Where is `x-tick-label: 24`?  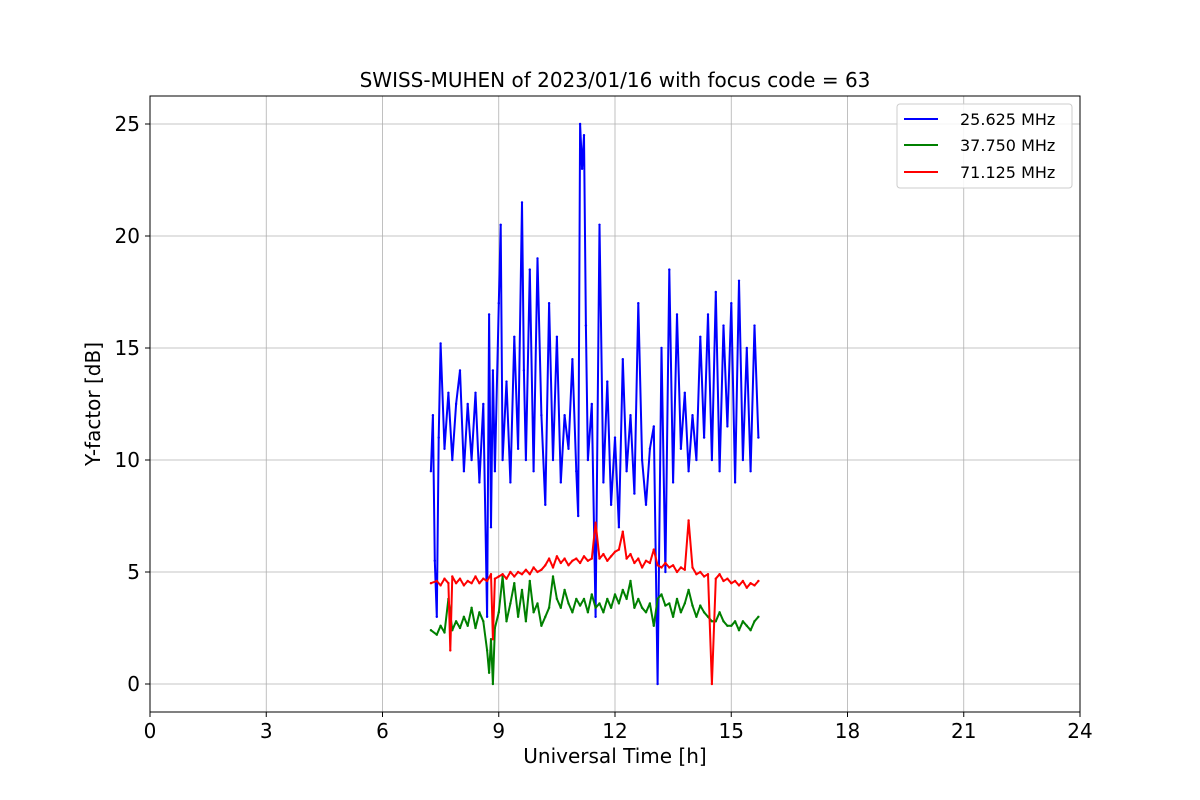
x-tick-label: 24 is located at coordinates (1079, 731).